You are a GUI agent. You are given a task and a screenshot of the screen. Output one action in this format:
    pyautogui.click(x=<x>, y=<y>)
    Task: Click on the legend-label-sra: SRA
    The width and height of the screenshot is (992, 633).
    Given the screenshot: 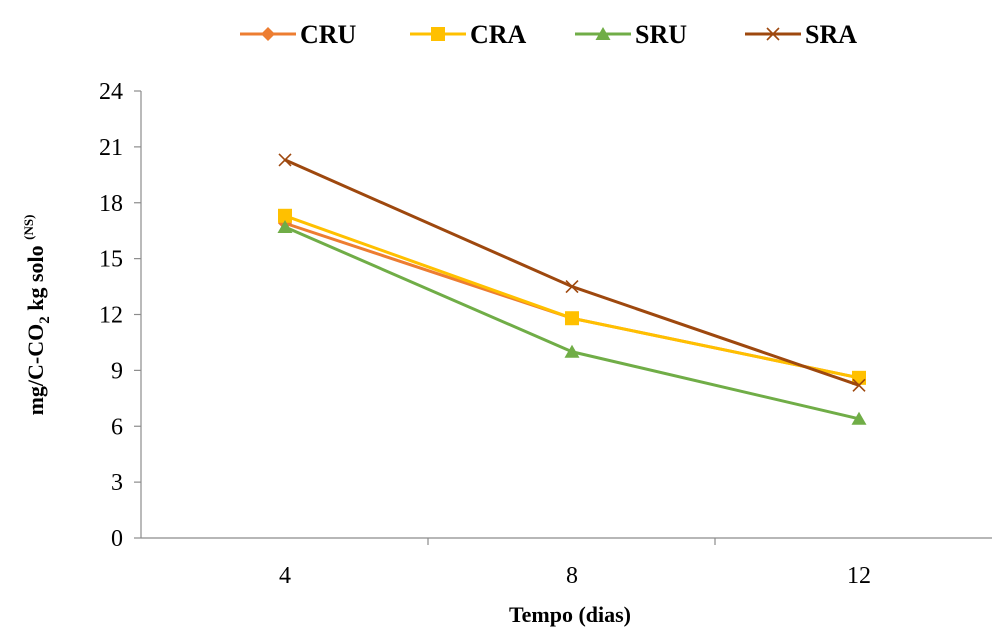 What is the action you would take?
    pyautogui.click(x=831, y=34)
    